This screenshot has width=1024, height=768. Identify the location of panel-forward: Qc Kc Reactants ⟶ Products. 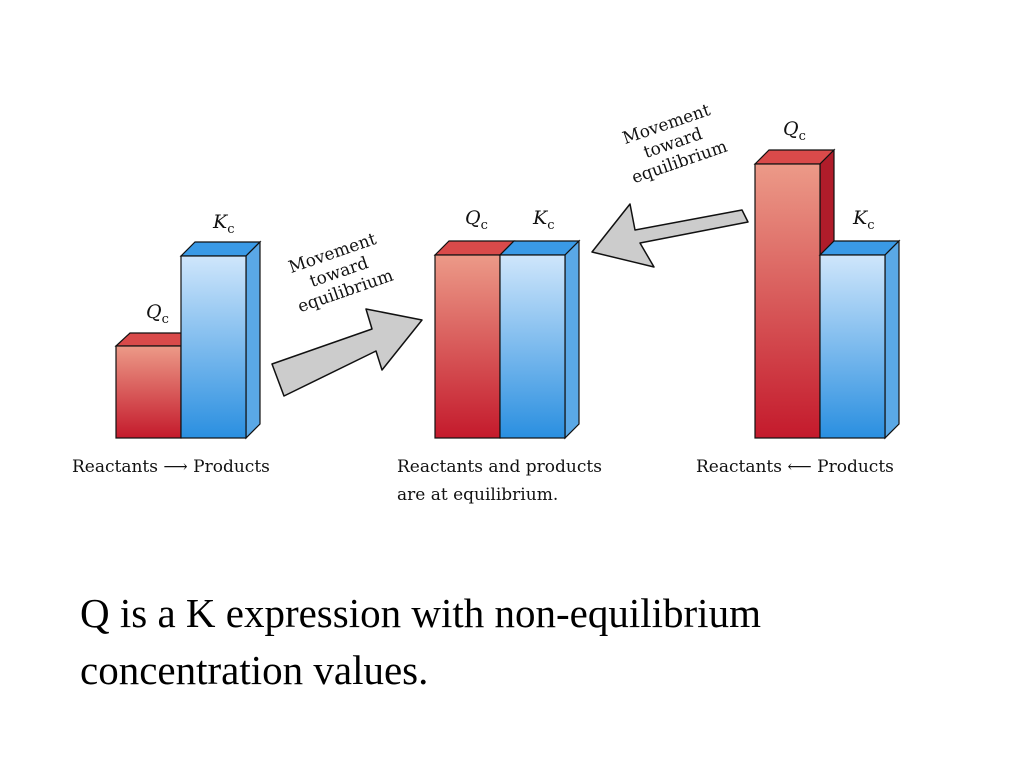
(171, 344).